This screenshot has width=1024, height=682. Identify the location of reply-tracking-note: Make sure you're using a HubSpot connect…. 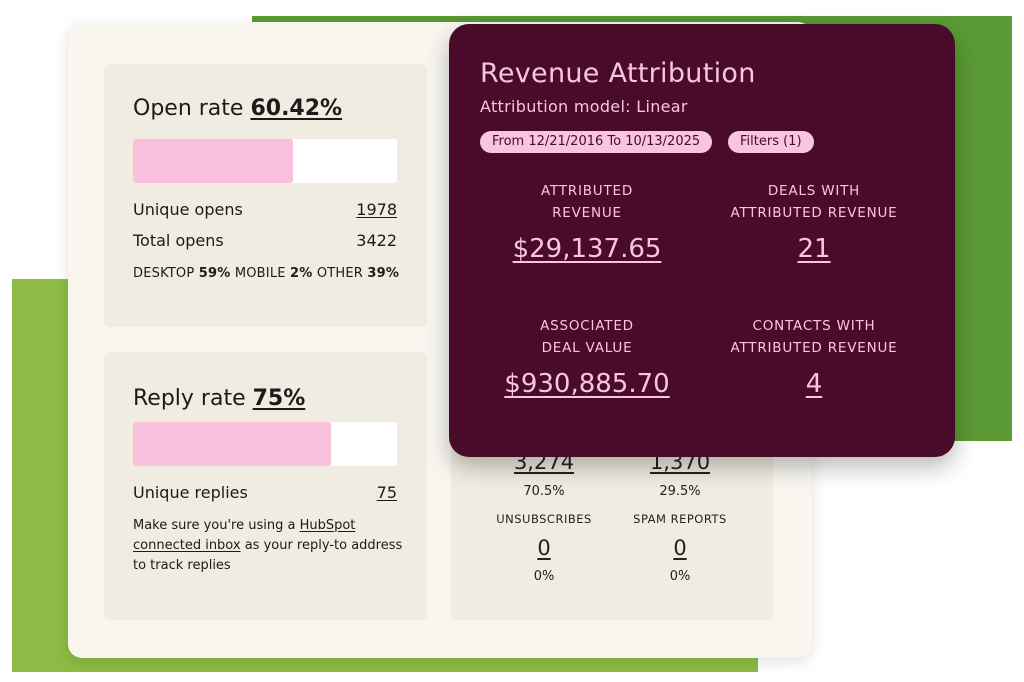
(273, 546).